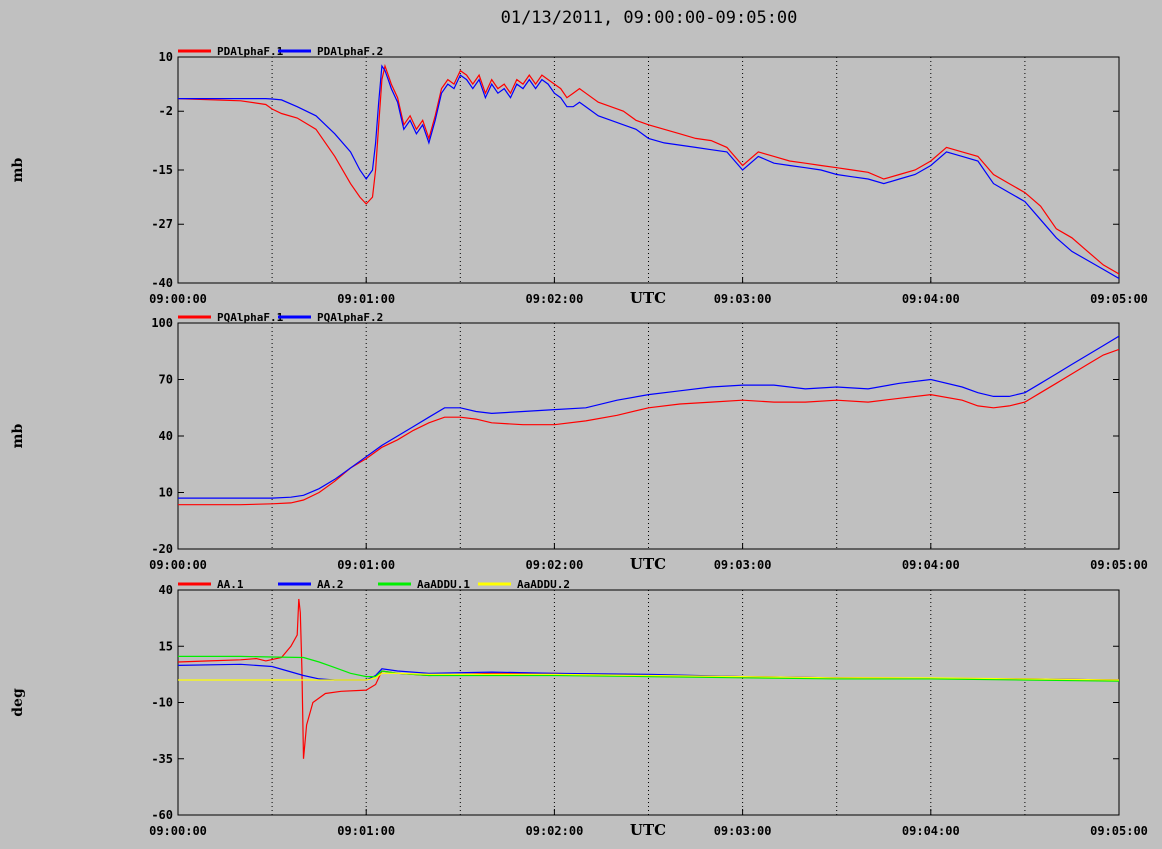 The width and height of the screenshot is (1162, 849). I want to click on legend-label: PDAlphaF.2, so click(350, 51).